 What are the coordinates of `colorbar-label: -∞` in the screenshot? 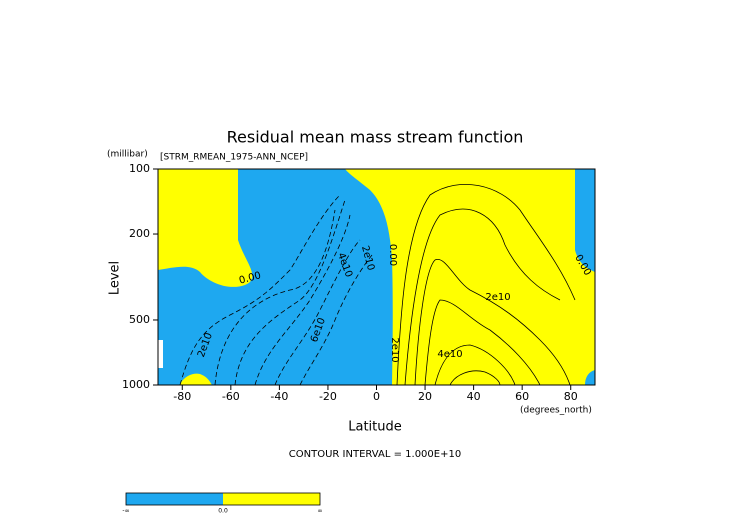 It's located at (125, 511).